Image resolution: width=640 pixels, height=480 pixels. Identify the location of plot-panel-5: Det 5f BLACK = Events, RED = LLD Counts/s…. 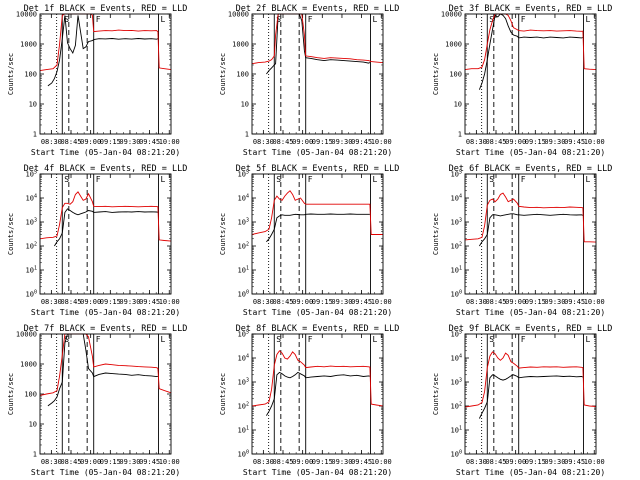
(309, 240).